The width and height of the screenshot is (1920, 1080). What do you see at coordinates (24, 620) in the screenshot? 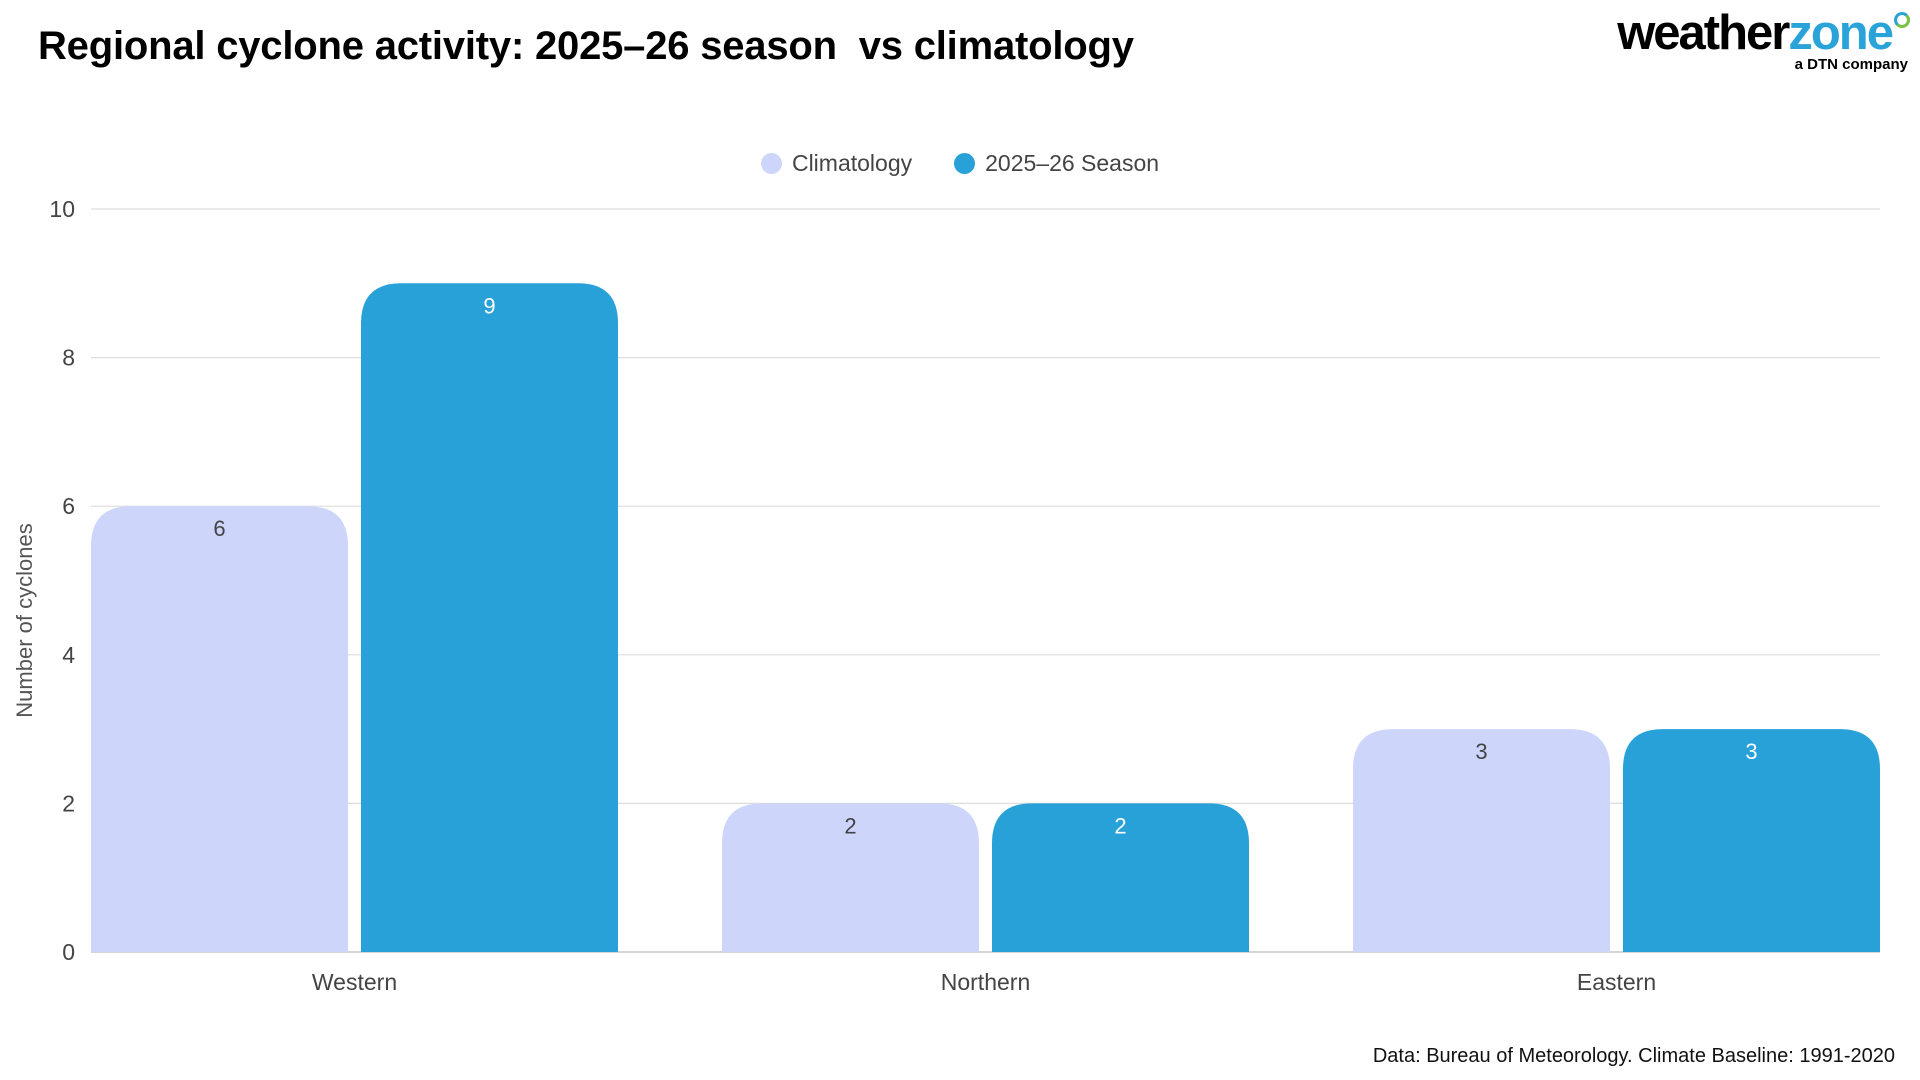
I see `y-axis-title: Number of cyclones` at bounding box center [24, 620].